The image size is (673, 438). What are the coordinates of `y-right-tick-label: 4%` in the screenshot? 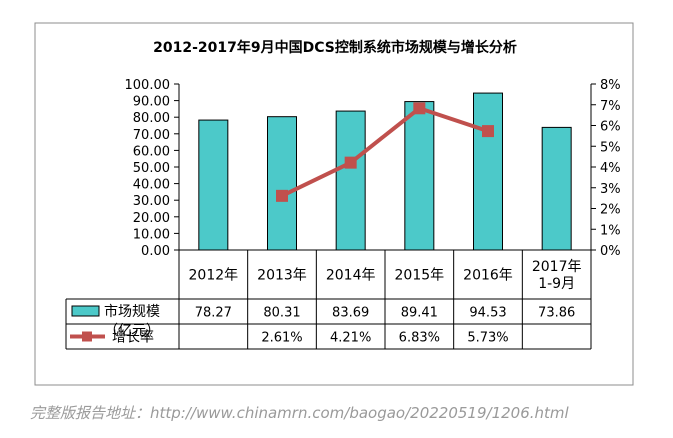 It's located at (610, 168).